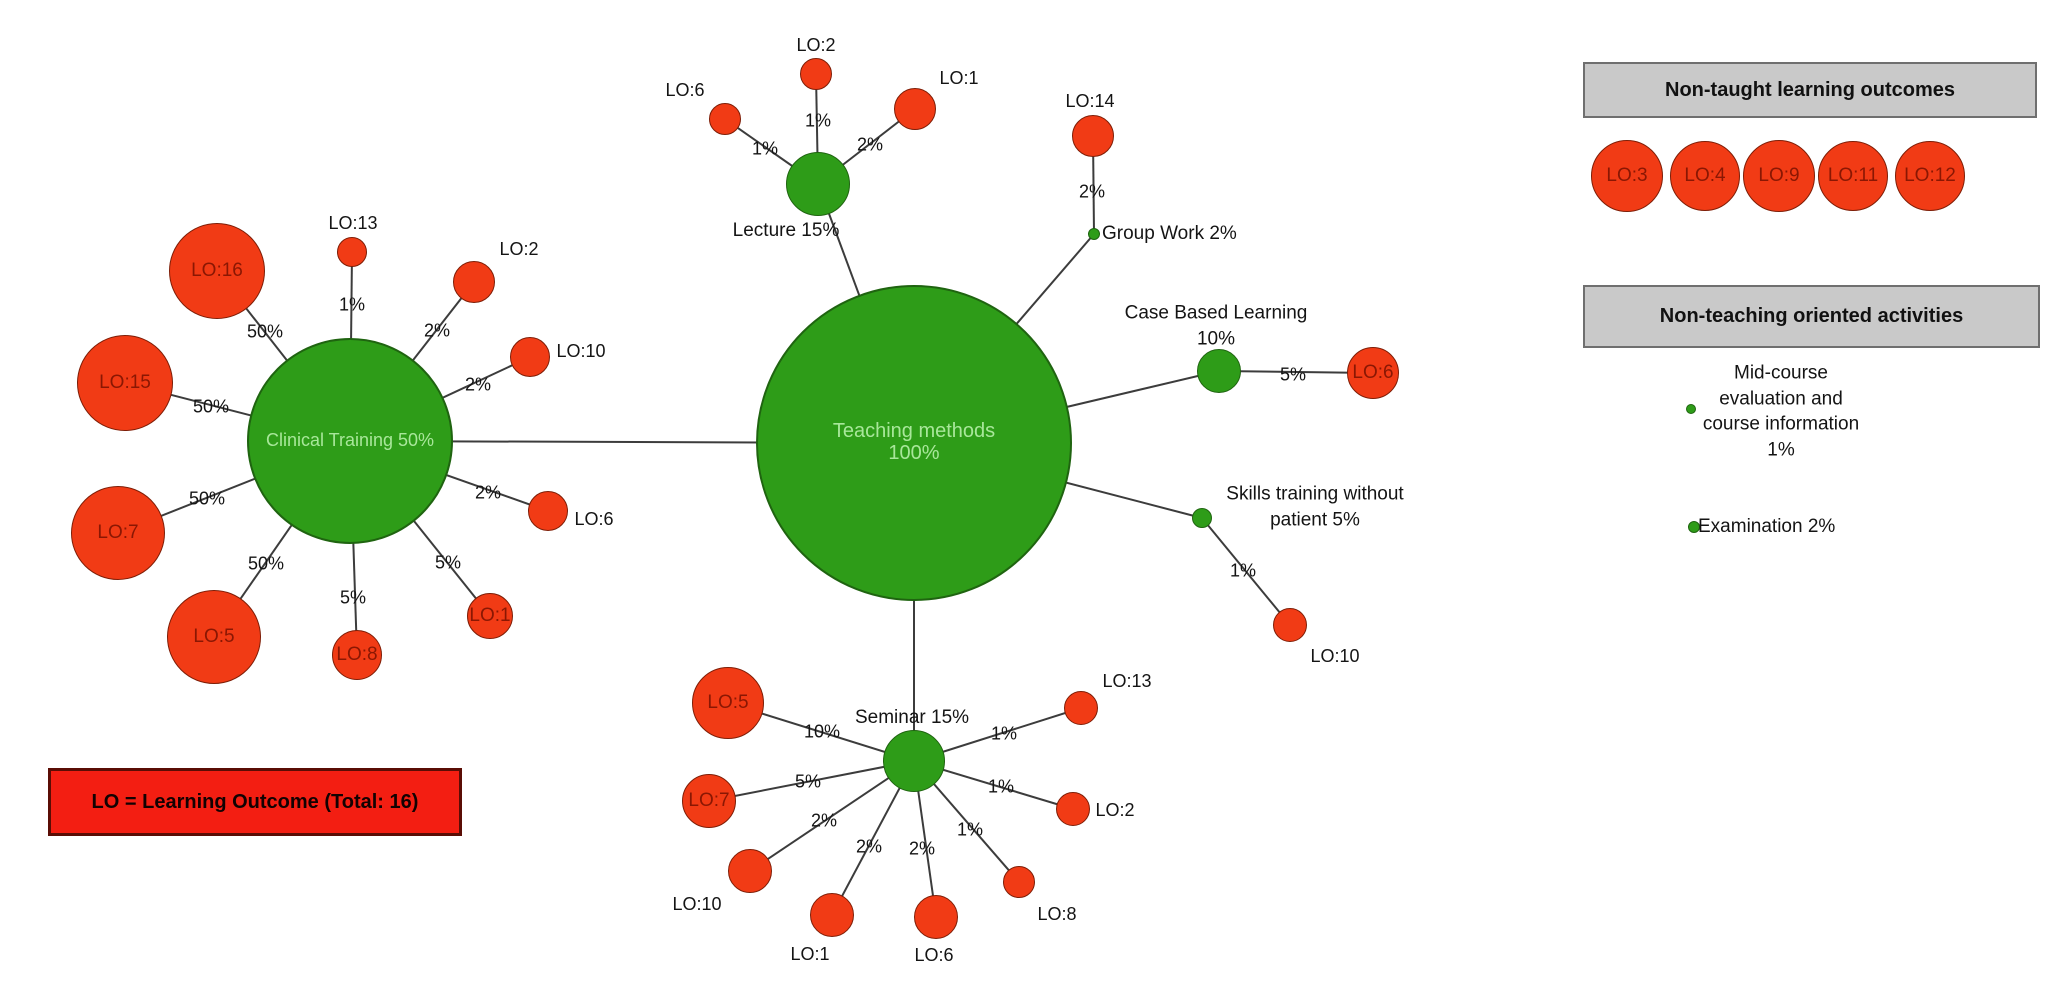 This screenshot has width=2059, height=1001. What do you see at coordinates (357, 655) in the screenshot?
I see `node-lo8c: LO:8` at bounding box center [357, 655].